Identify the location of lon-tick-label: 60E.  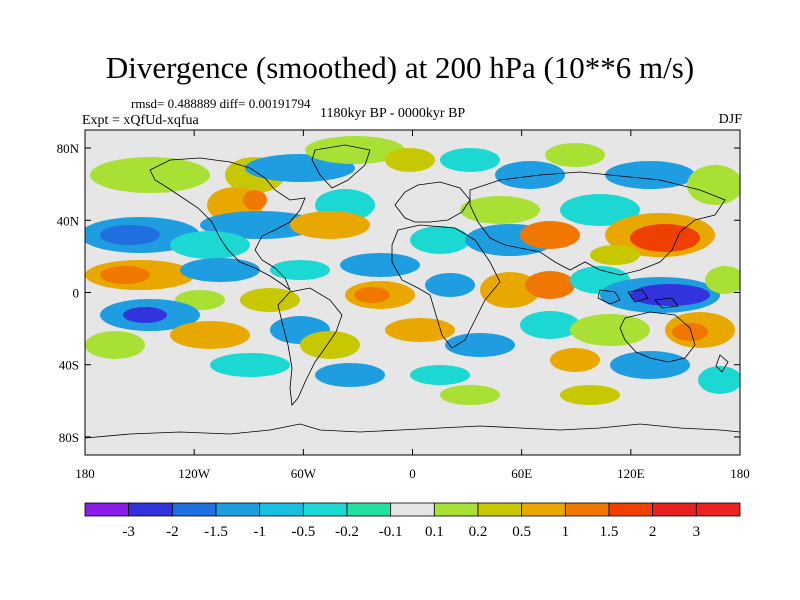
(521, 473).